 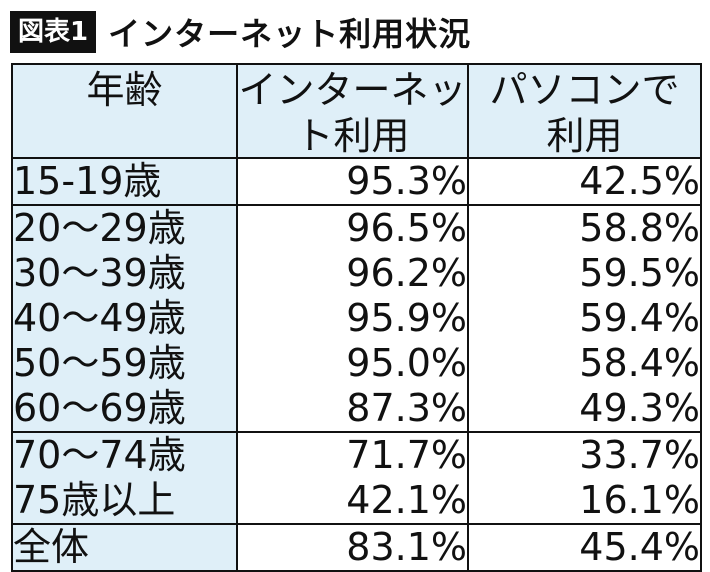 I want to click on pc-value: 45.4%, so click(x=639, y=547).